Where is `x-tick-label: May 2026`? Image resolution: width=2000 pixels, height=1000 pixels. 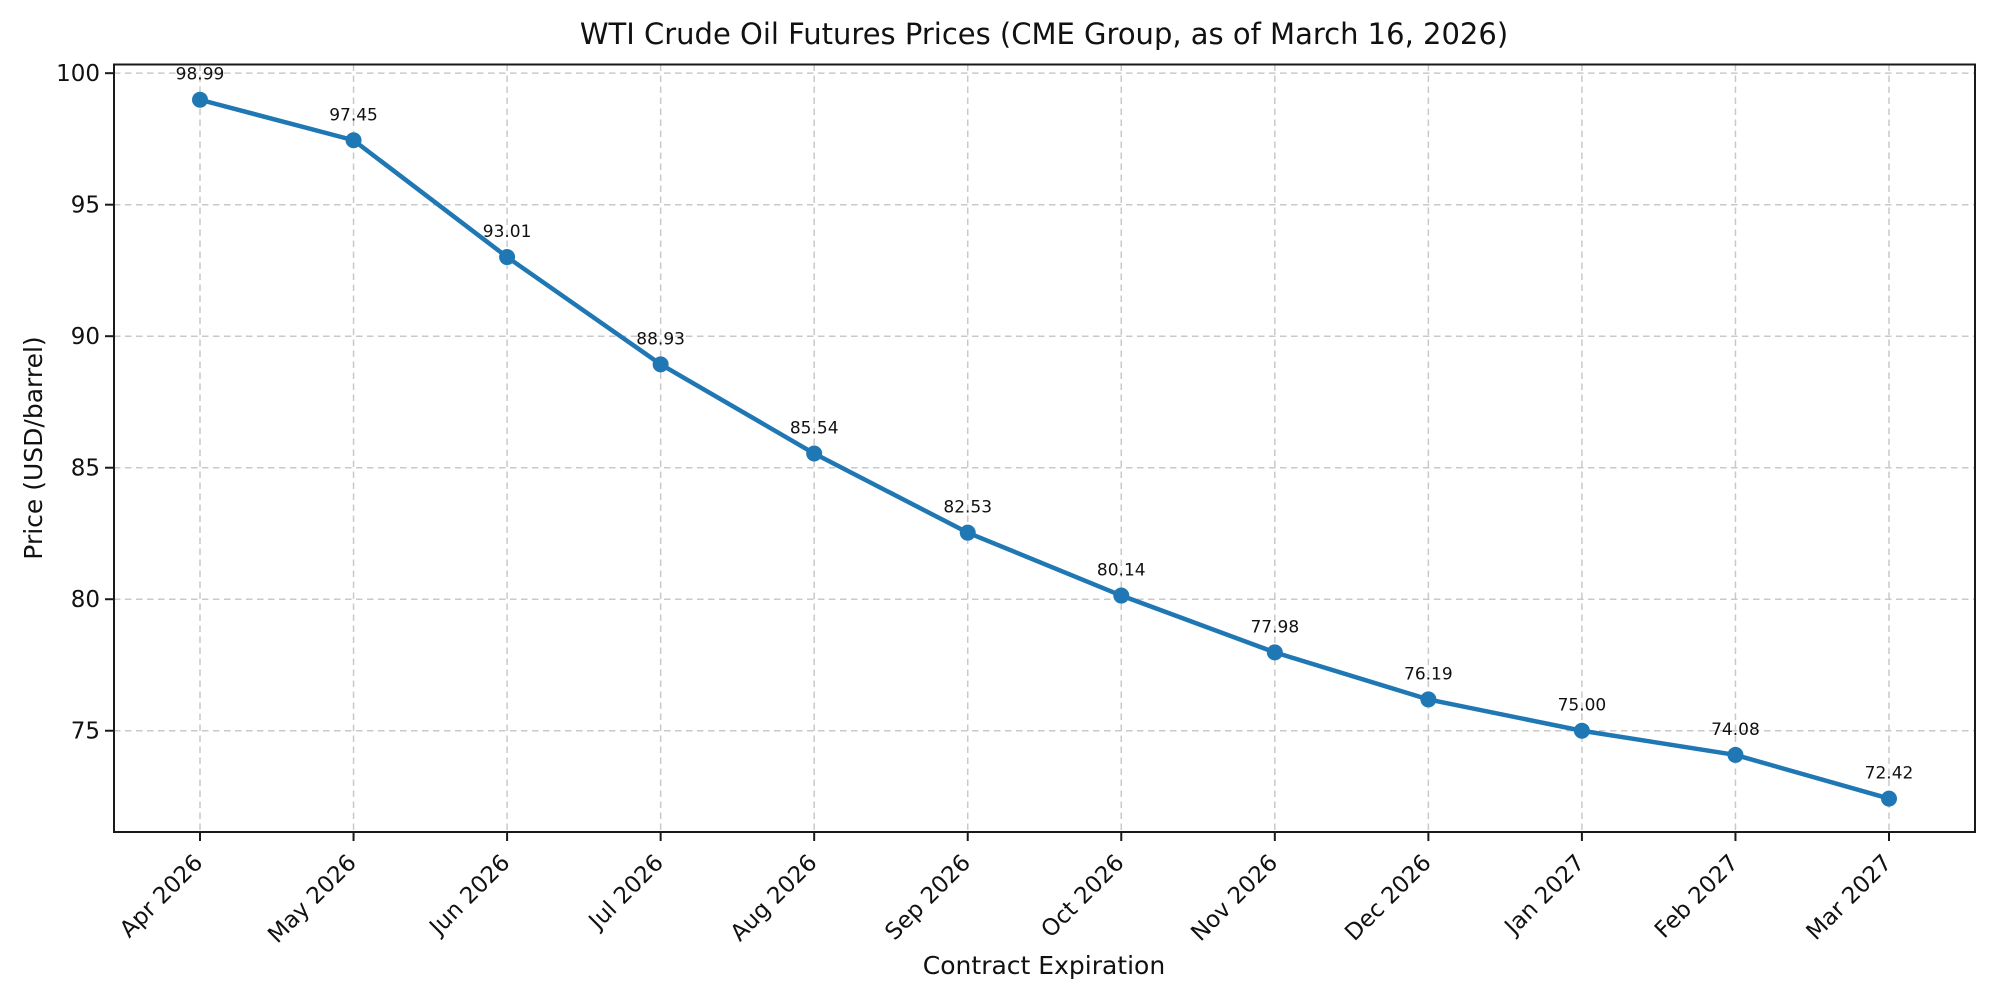 x-tick-label: May 2026 is located at coordinates (312, 899).